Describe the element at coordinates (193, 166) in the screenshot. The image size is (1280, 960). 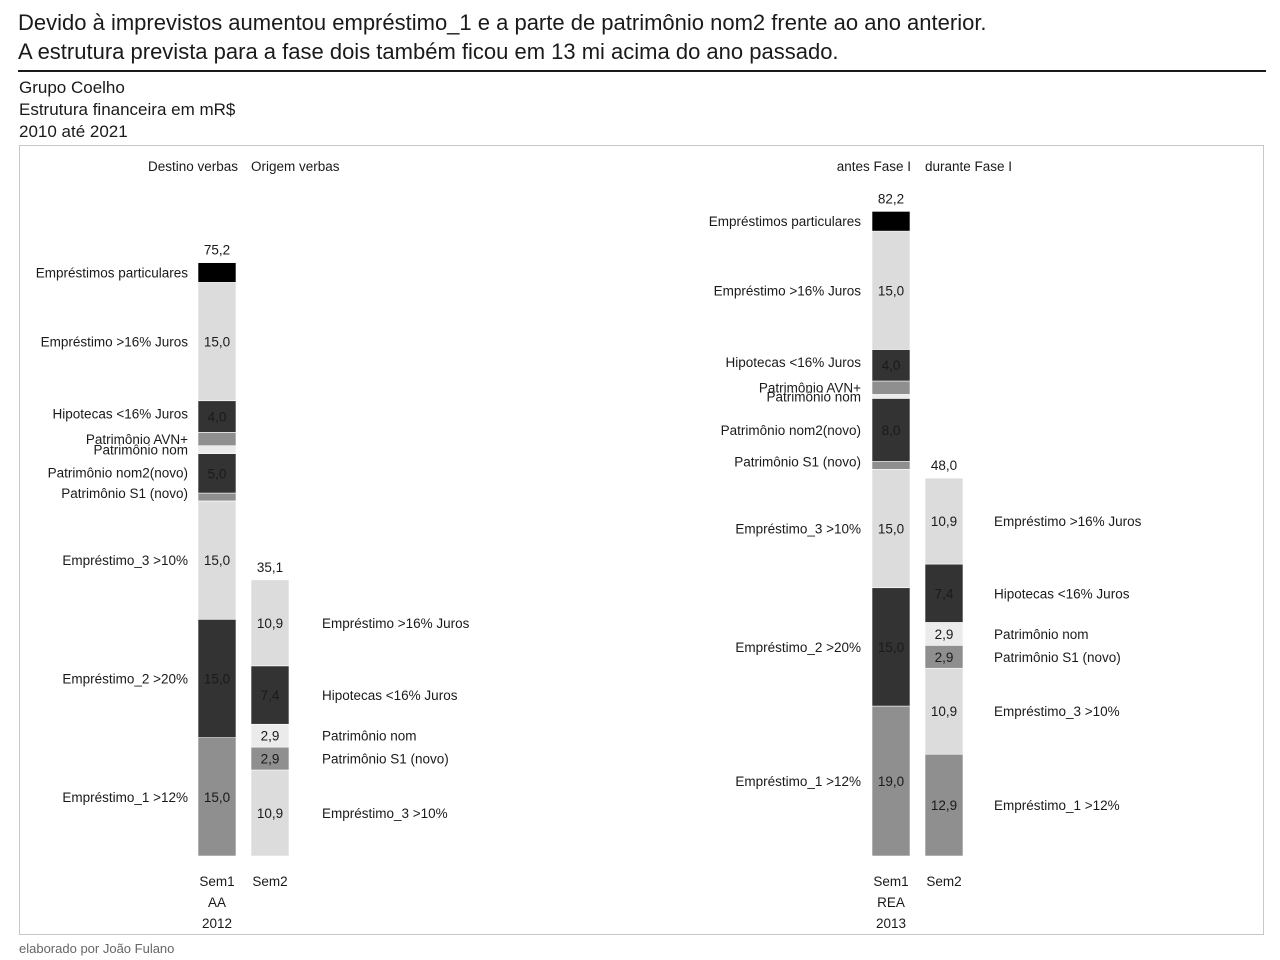
I see `column-header-destino-verbas: Destino verbas` at that location.